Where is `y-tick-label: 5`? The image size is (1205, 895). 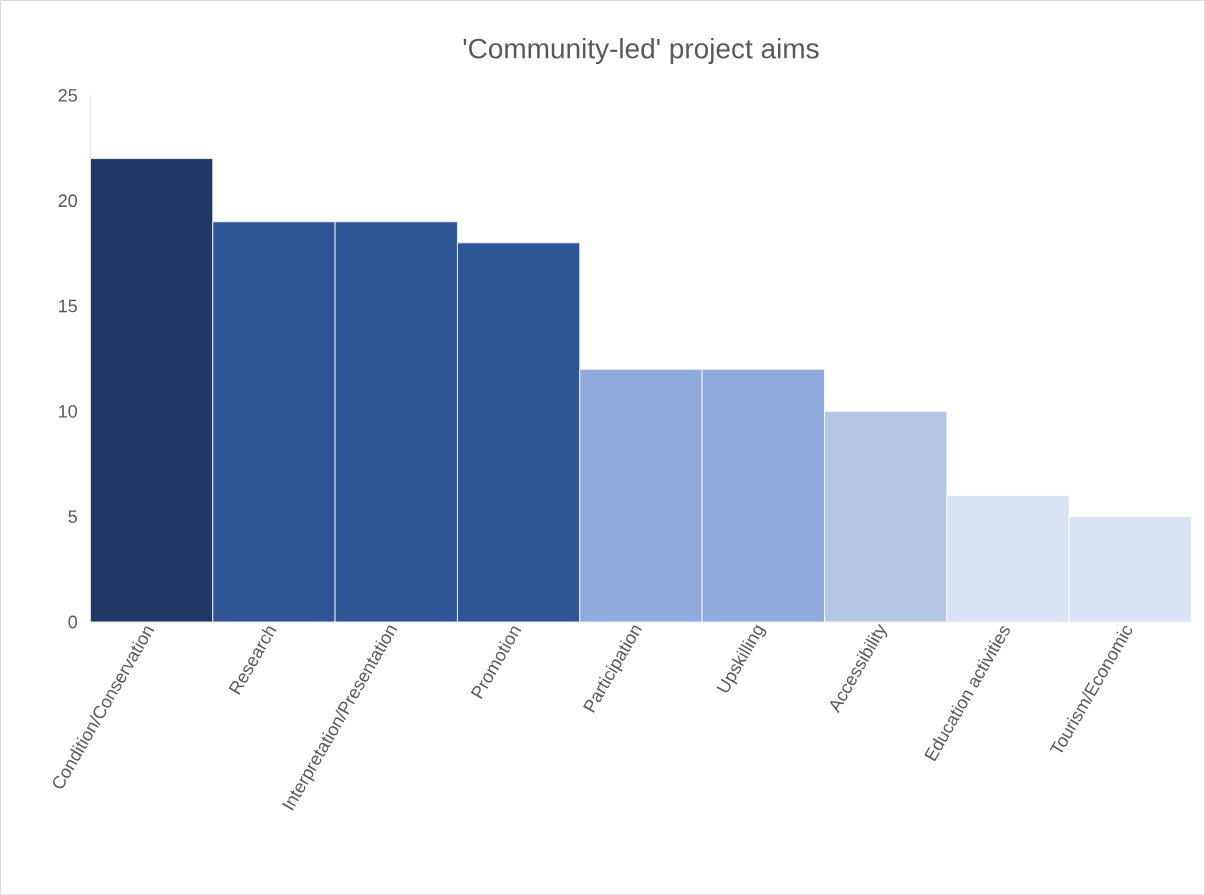 y-tick-label: 5 is located at coordinates (72, 516).